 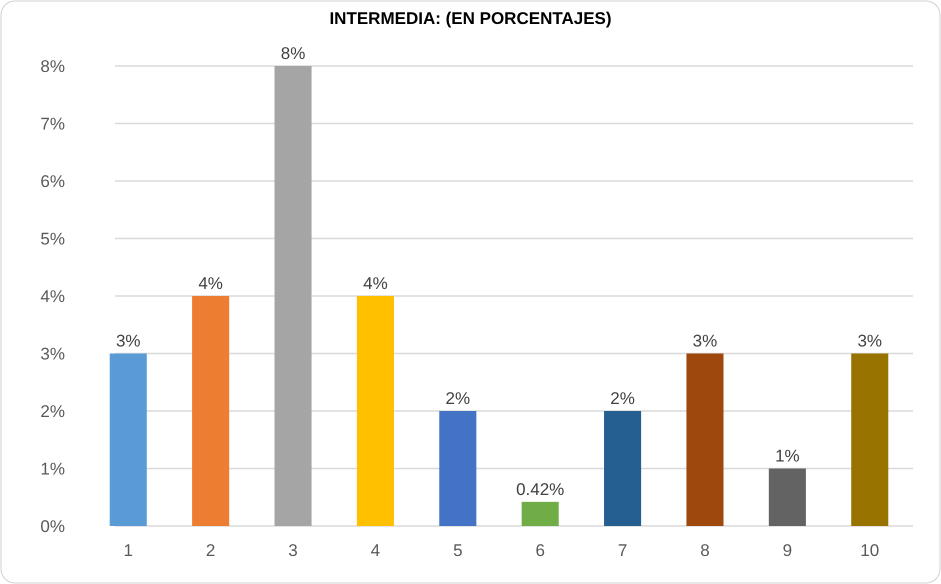 What do you see at coordinates (211, 550) in the screenshot?
I see `x-tick-label: 2` at bounding box center [211, 550].